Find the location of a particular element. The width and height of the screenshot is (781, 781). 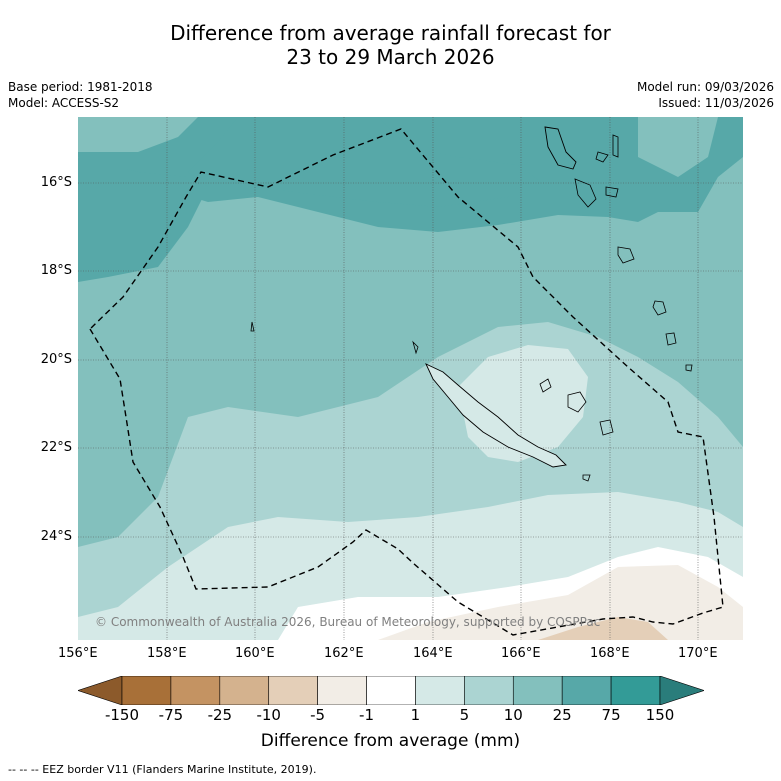

colorbar-tick-label: 25 is located at coordinates (562, 715).